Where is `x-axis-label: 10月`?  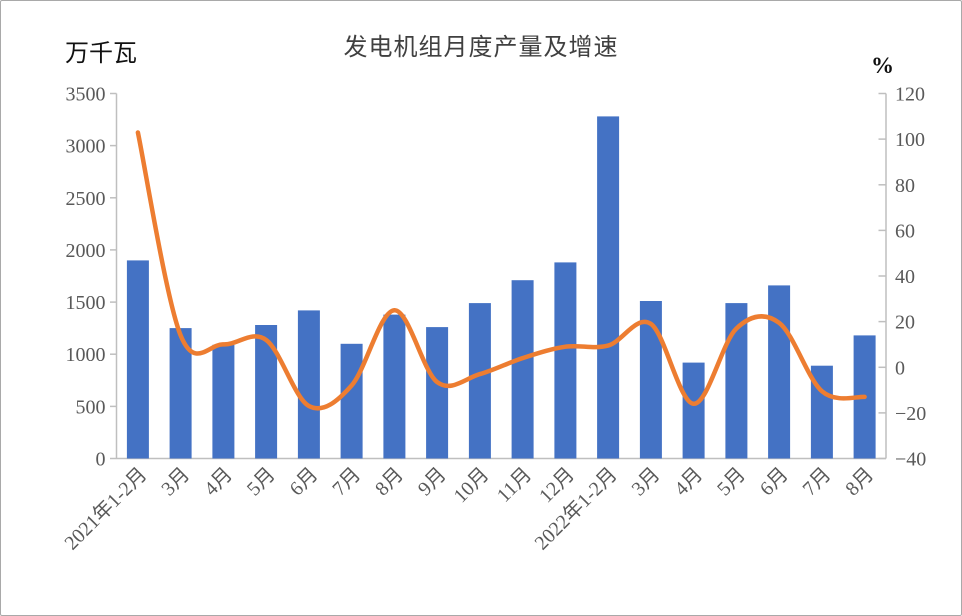
x-axis-label: 10月 is located at coordinates (472, 485).